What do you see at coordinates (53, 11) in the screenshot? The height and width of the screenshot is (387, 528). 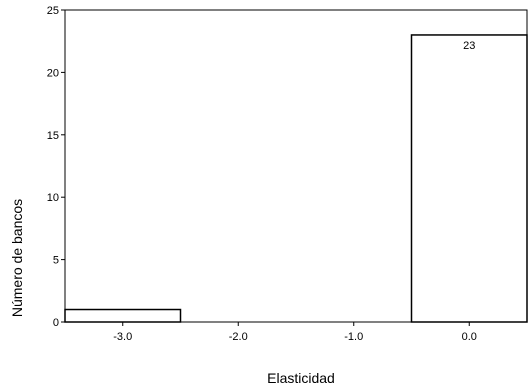 I see `y-tick-label: 25` at bounding box center [53, 11].